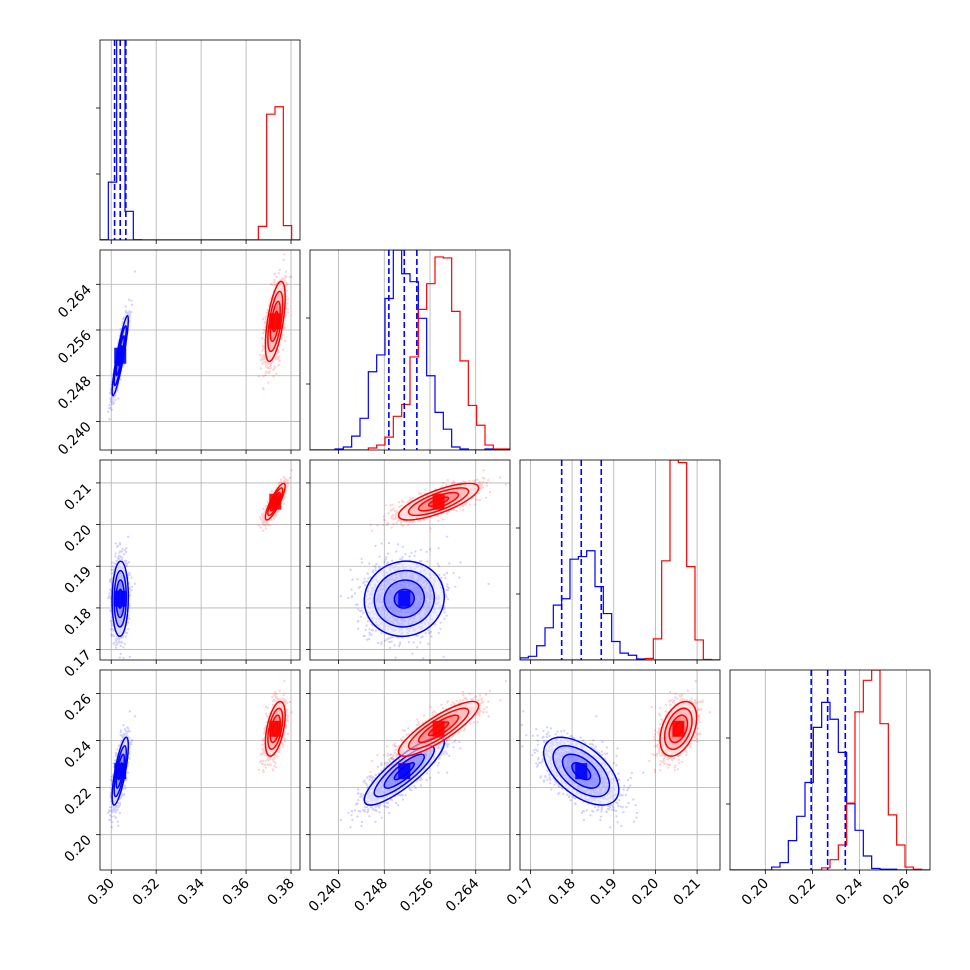 The image size is (970, 970). Describe the element at coordinates (75, 439) in the screenshot. I see `y-tick-label: 0.240` at that location.